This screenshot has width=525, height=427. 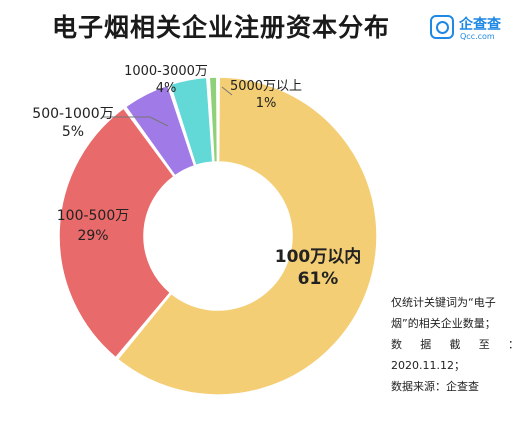 I want to click on slice-label-value-2: 5%, so click(x=73, y=132).